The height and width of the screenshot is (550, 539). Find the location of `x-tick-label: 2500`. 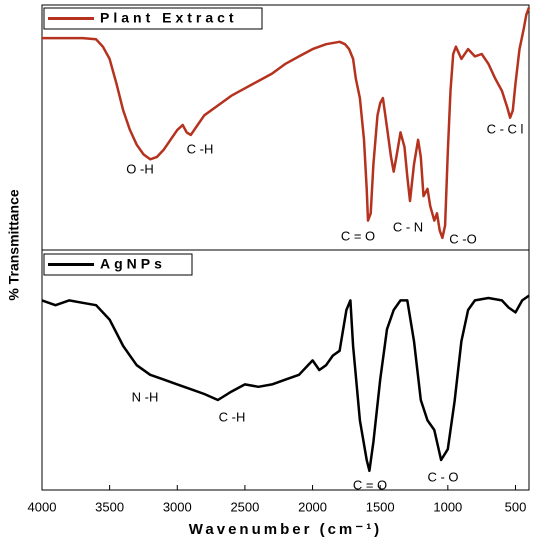

x-tick-label: 2500 is located at coordinates (244, 506).